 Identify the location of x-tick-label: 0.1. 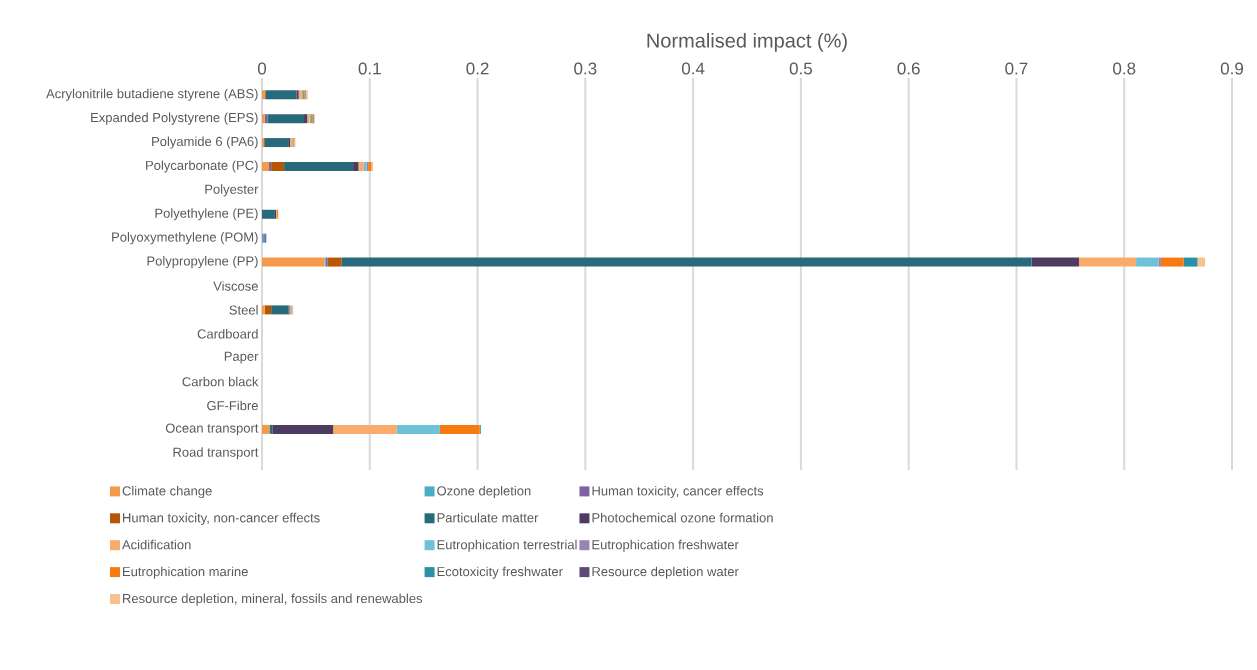
(369, 68).